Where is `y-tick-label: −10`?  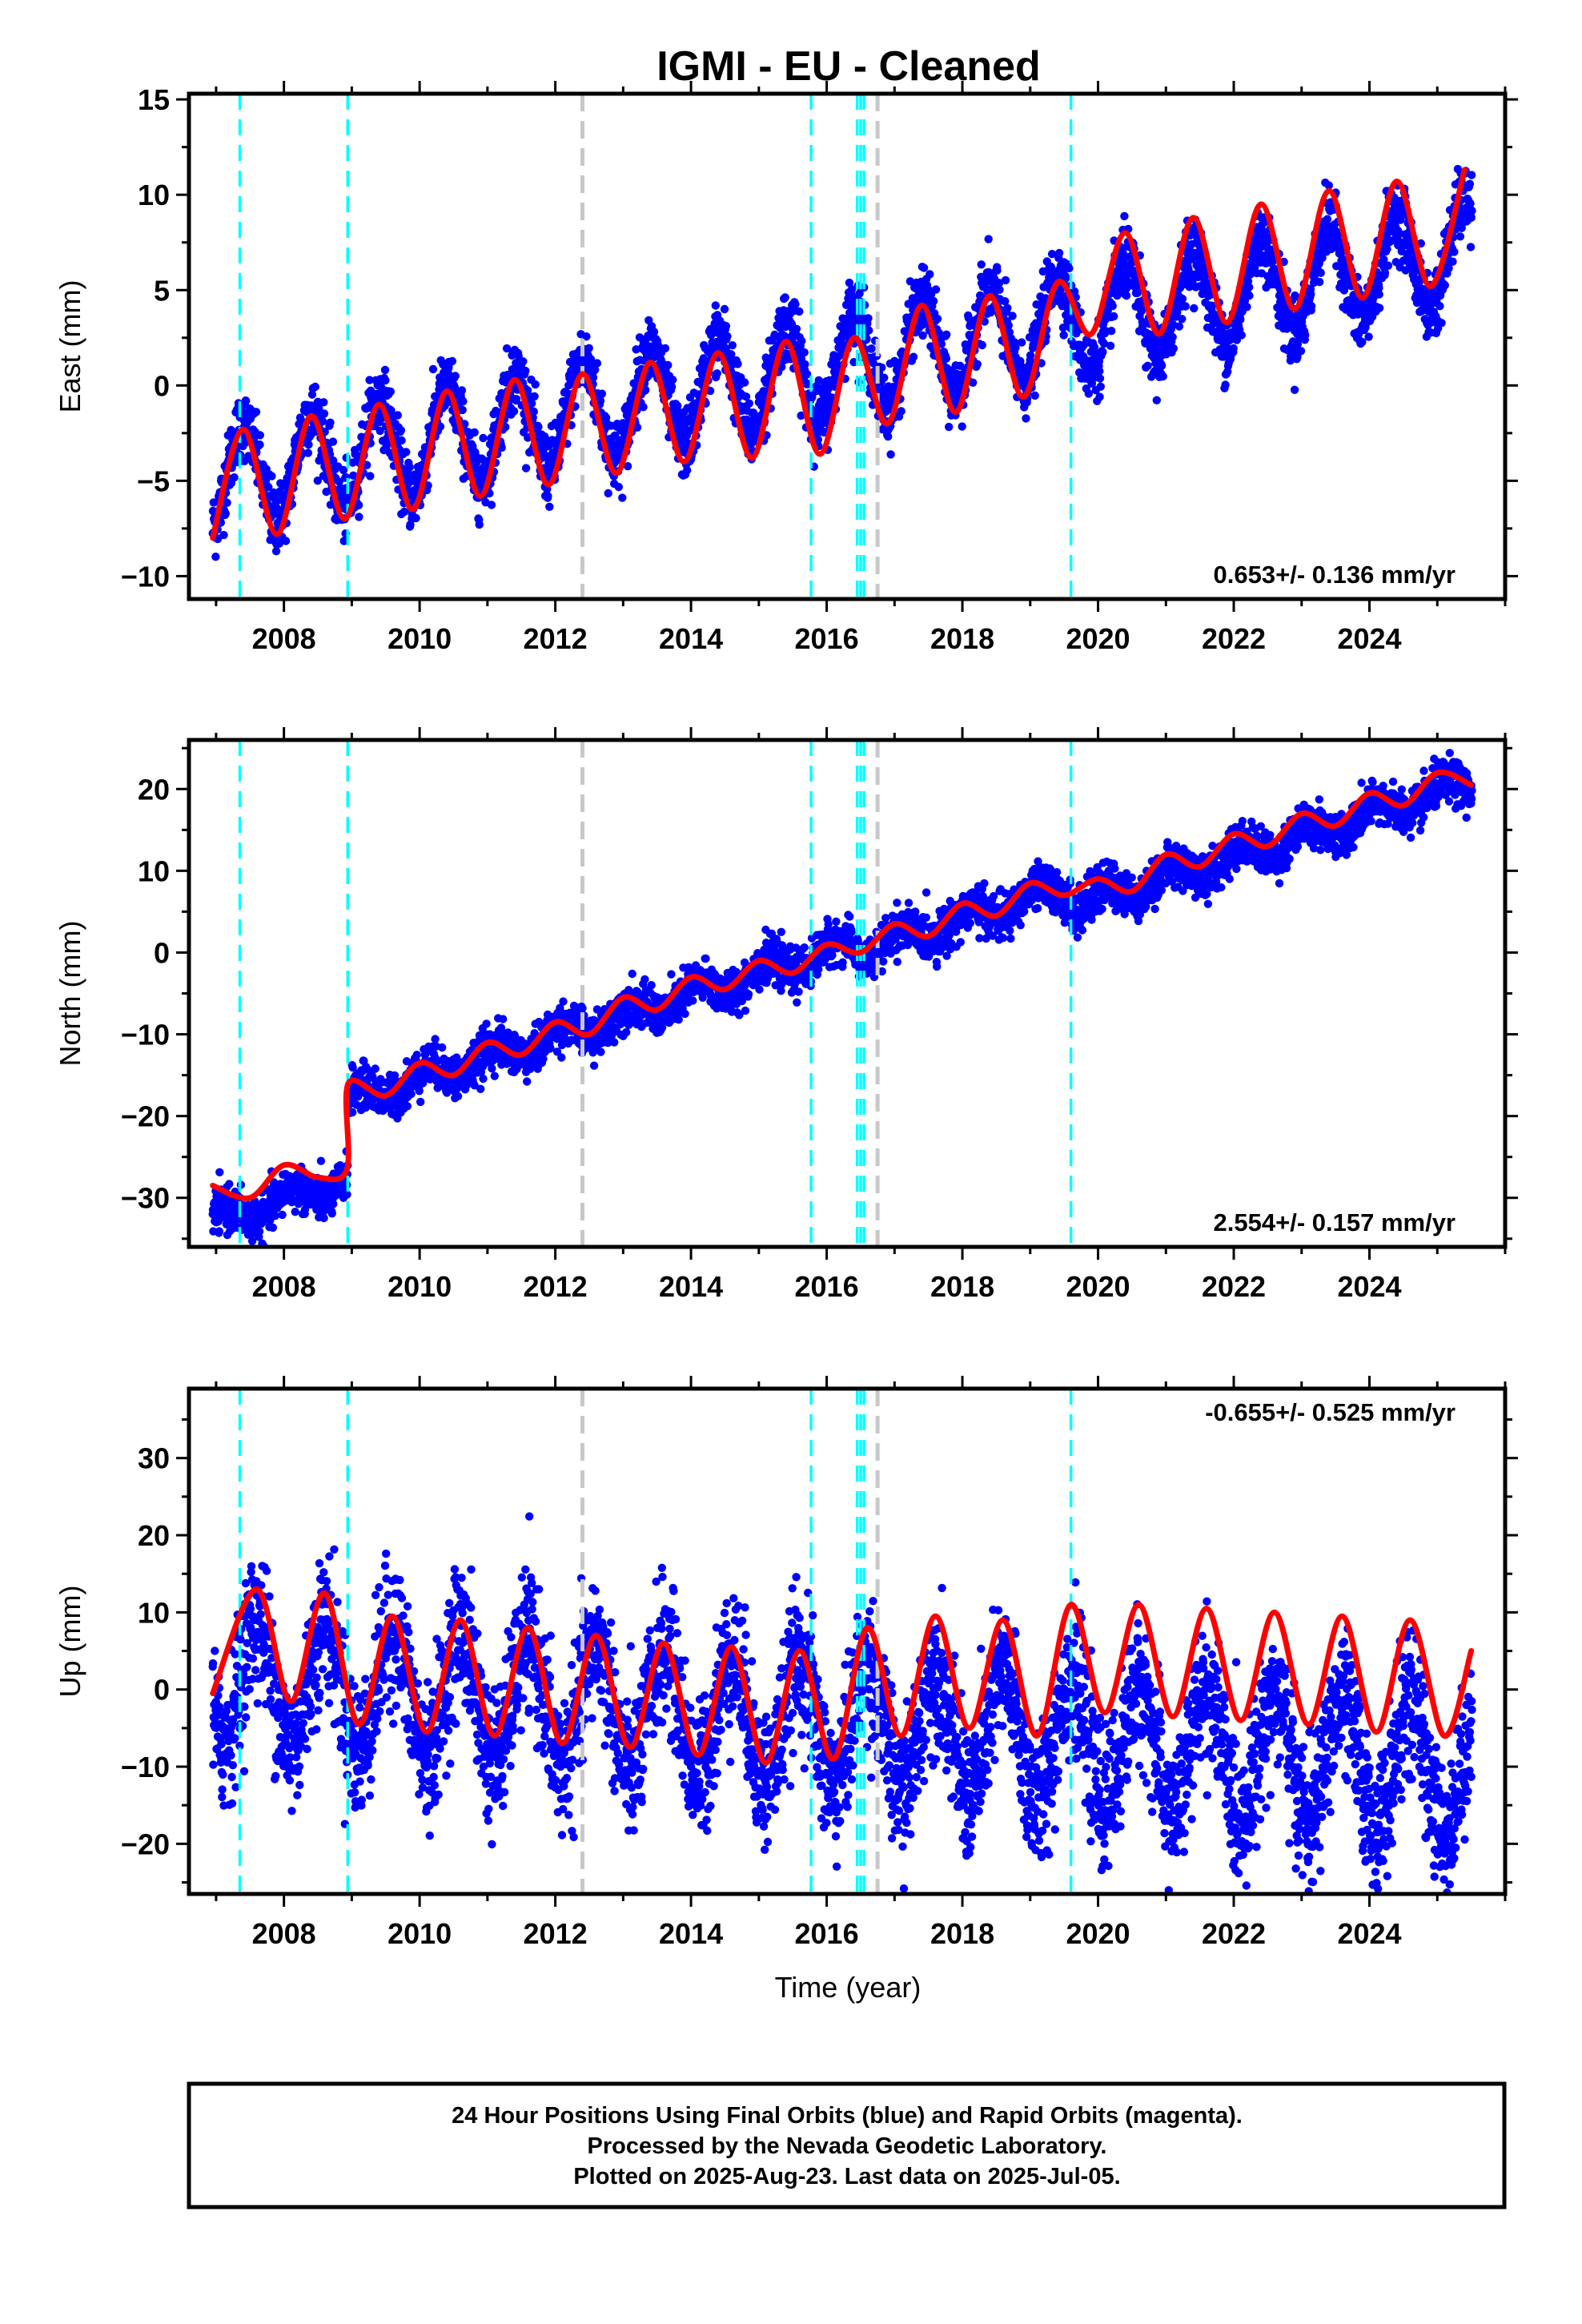
y-tick-label: −10 is located at coordinates (145, 576).